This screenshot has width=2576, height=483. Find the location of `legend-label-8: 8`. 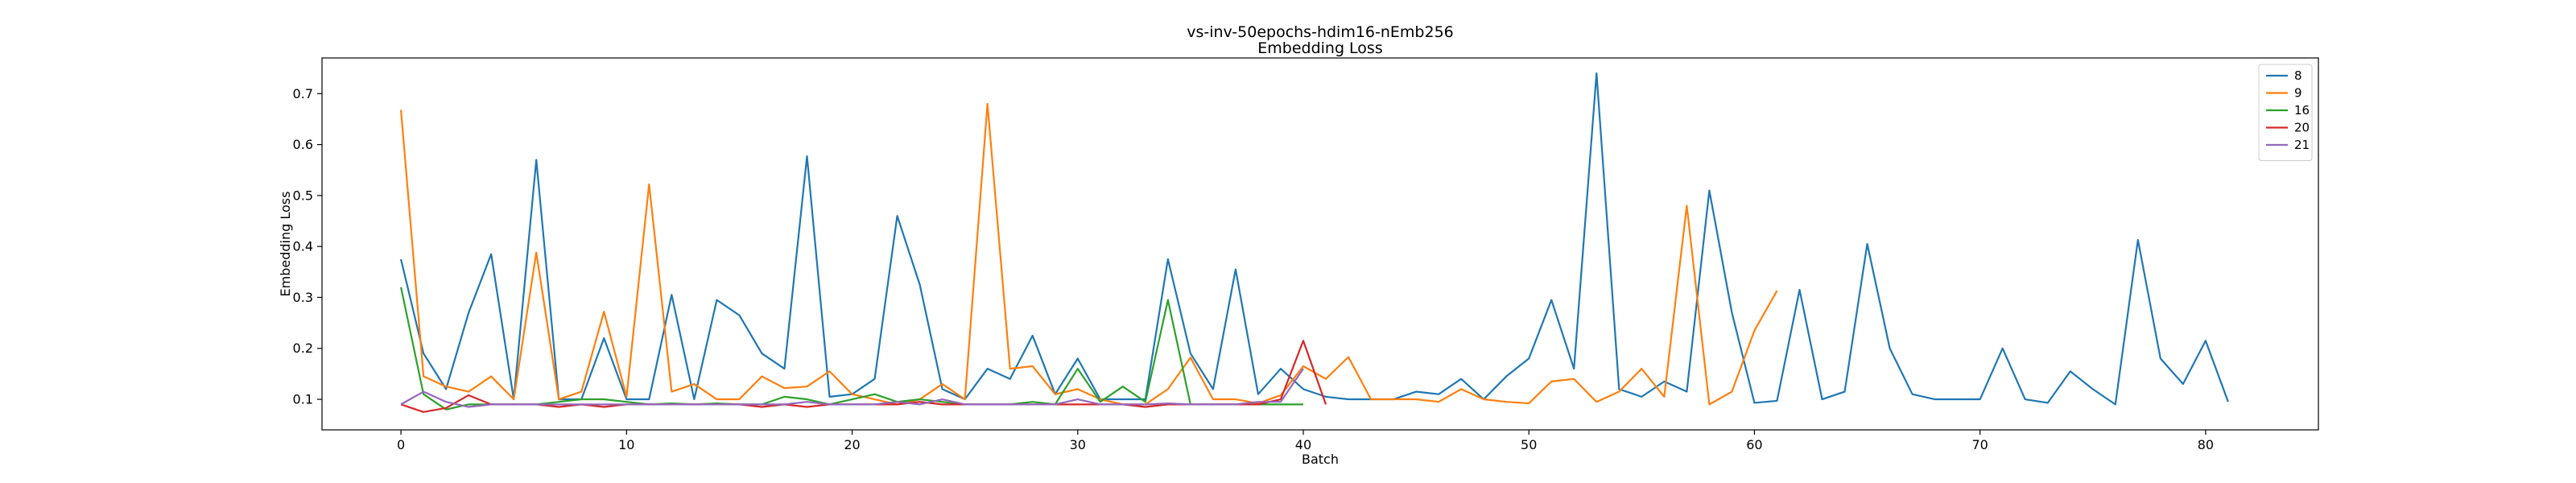

legend-label-8: 8 is located at coordinates (2298, 75).